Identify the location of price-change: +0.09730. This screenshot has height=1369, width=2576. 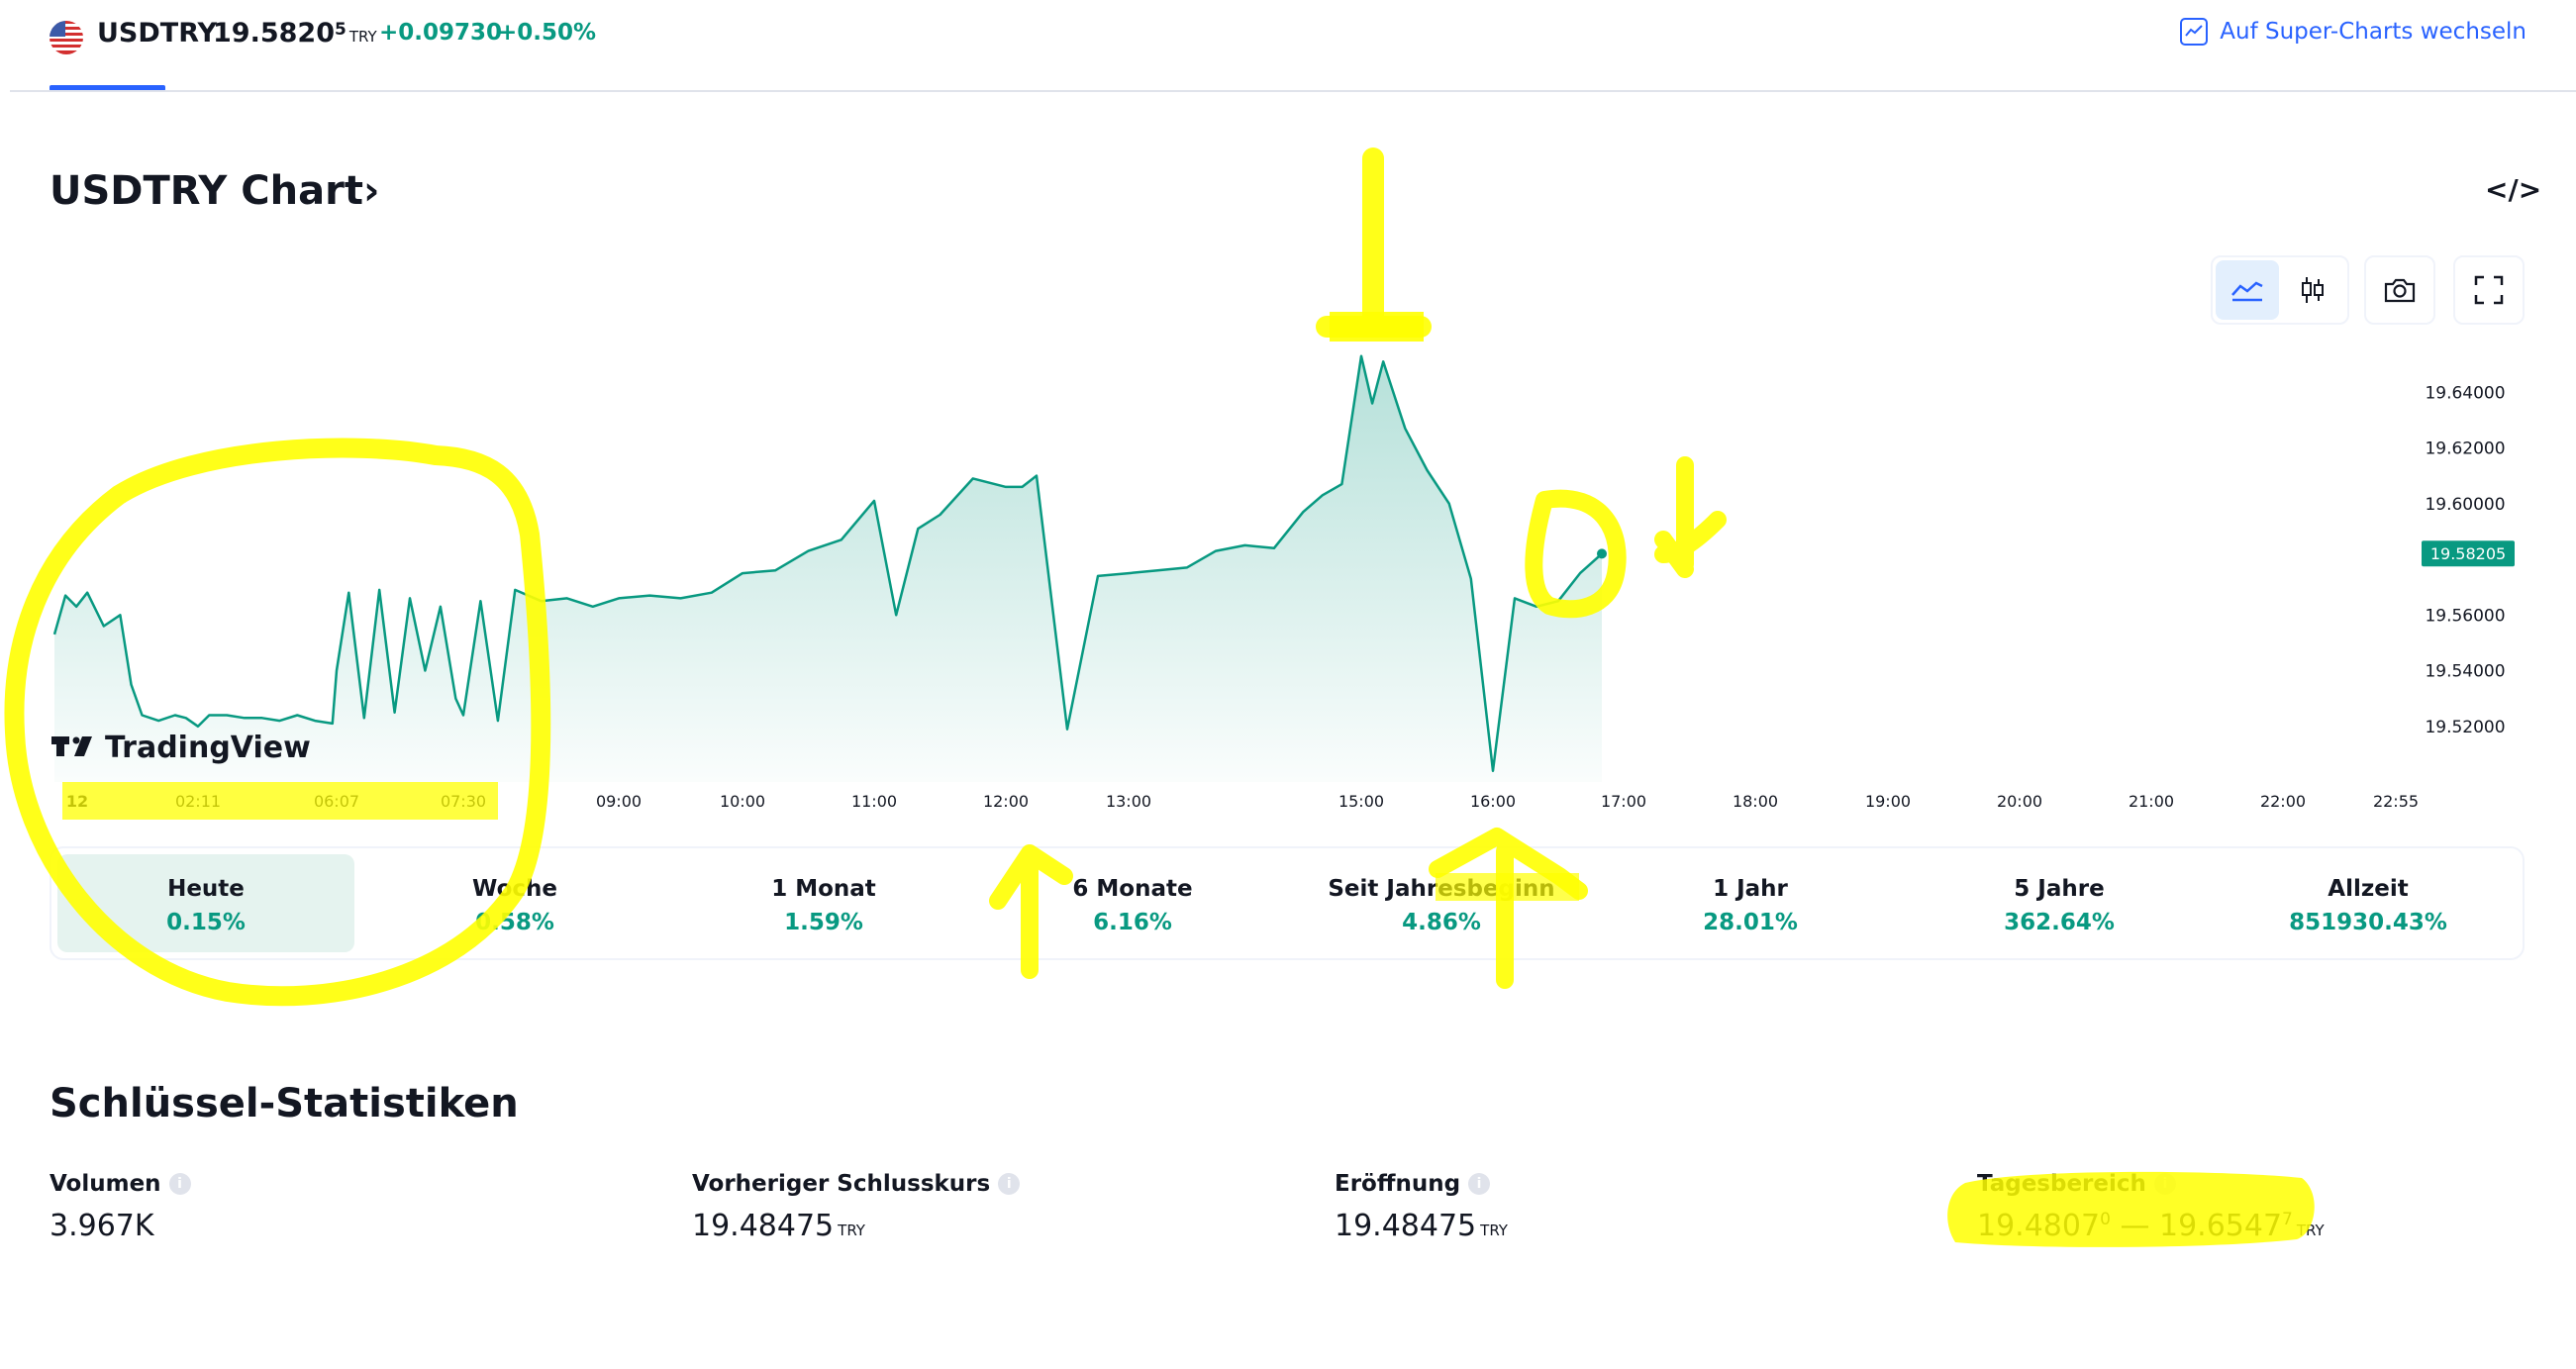
(441, 33).